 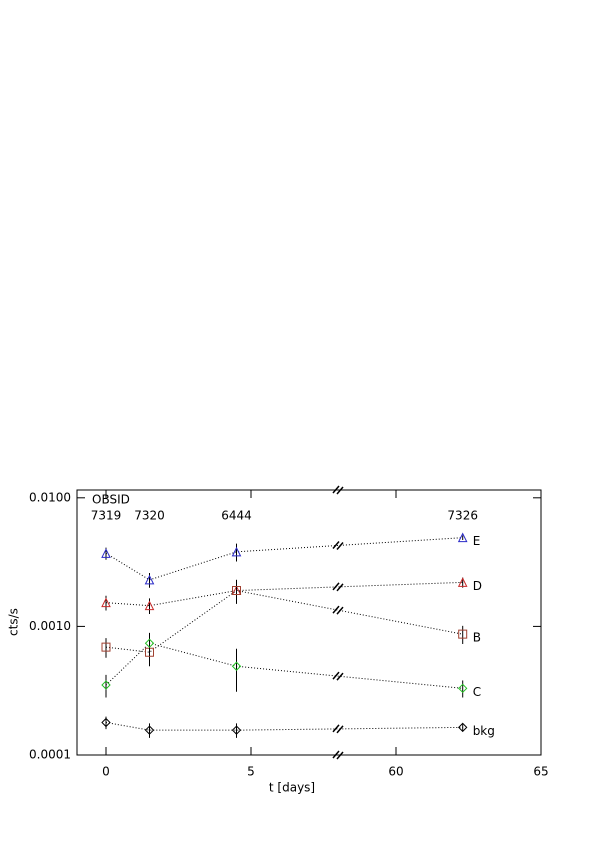 I want to click on y-tick-label: 0.0010, so click(x=50, y=626).